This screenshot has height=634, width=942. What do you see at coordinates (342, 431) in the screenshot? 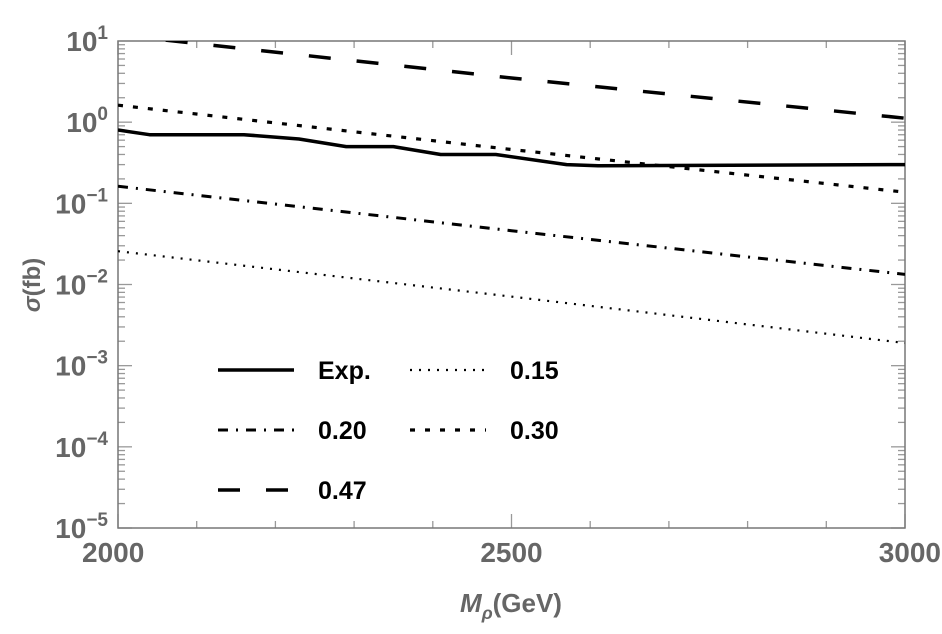
I see `legend-label: 0.20` at bounding box center [342, 431].